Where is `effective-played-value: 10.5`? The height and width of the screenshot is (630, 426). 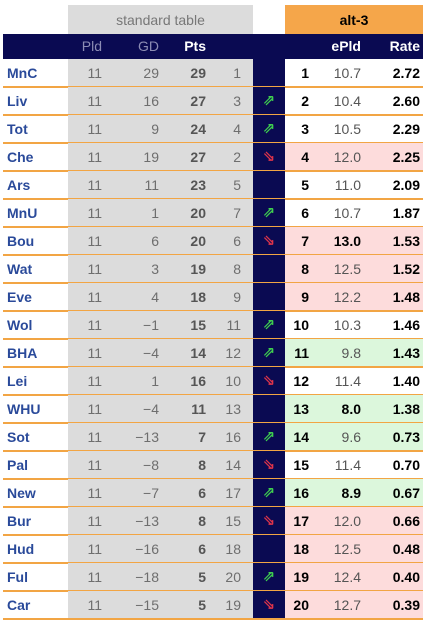 effective-played-value: 10.5 is located at coordinates (347, 129).